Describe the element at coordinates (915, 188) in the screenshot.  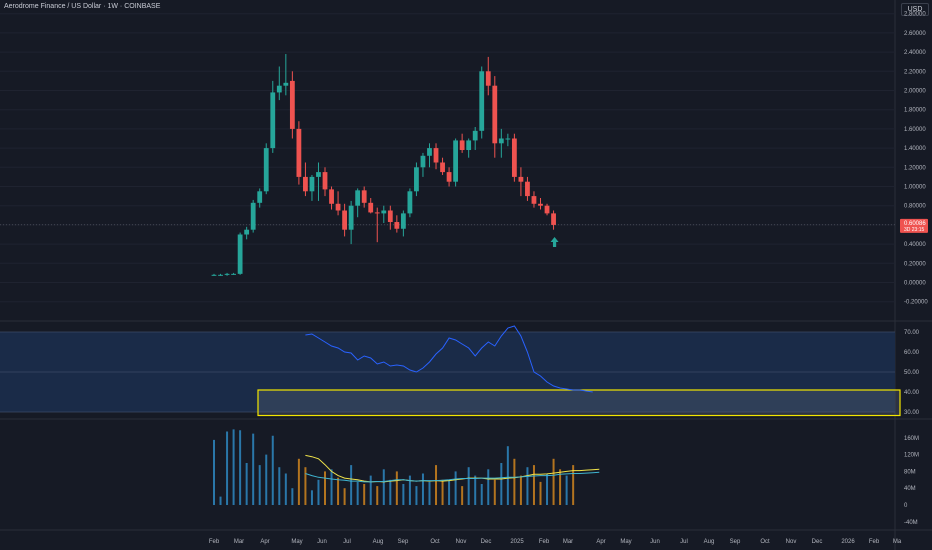
I see `price-tick-label: 1.00000` at that location.